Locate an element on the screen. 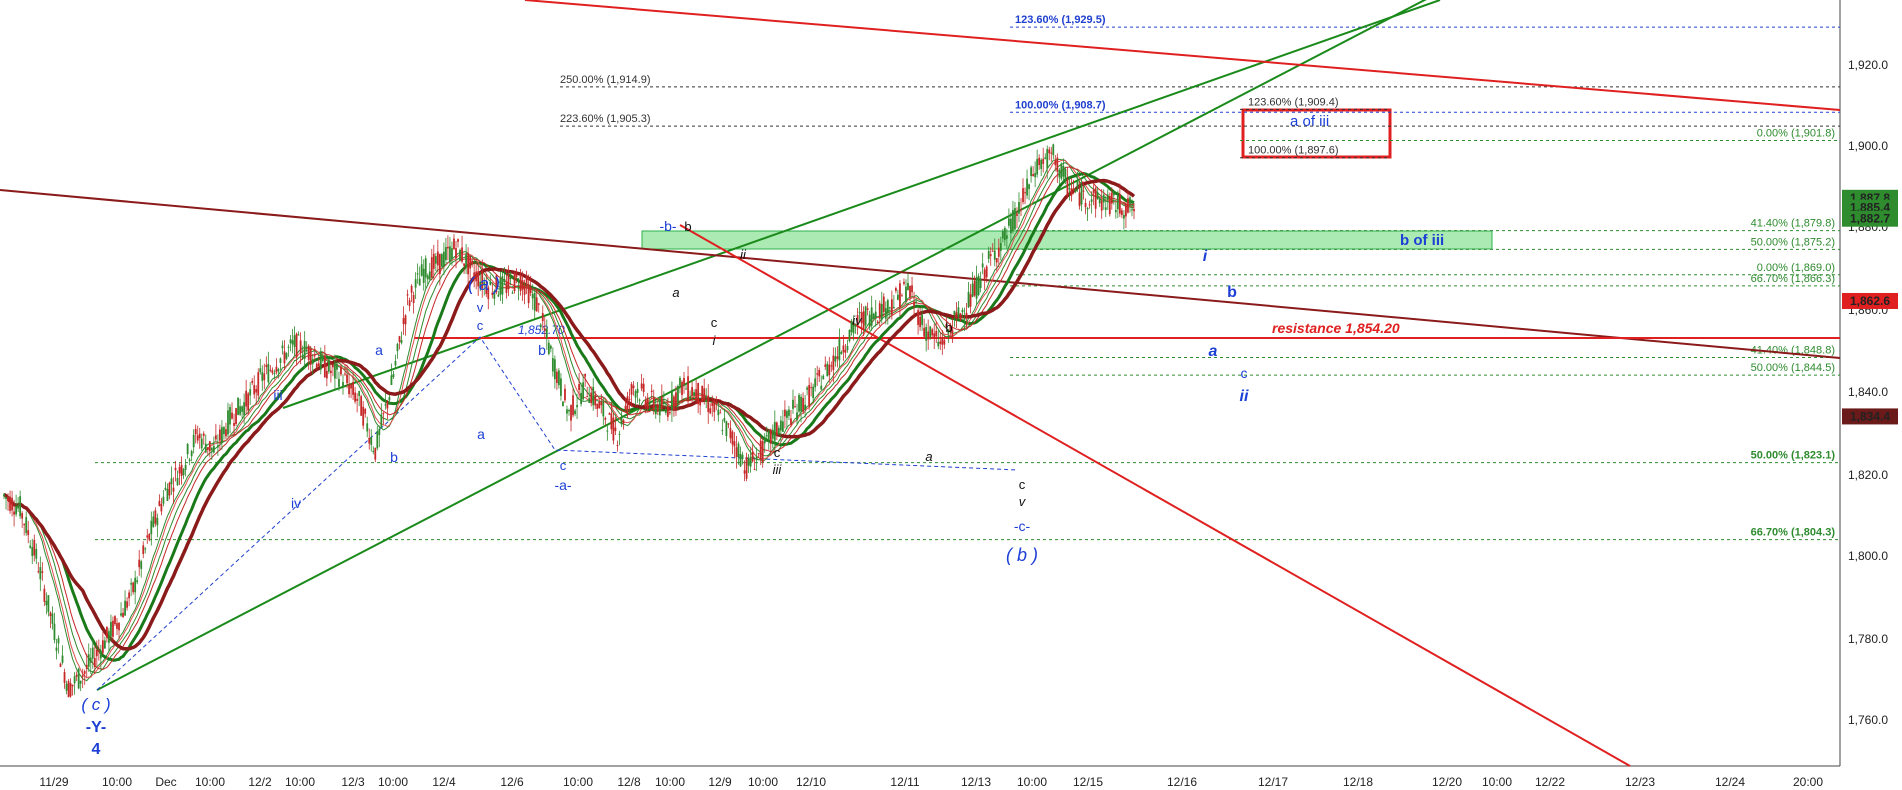 The width and height of the screenshot is (1902, 790). x-tick-label: 12/3 is located at coordinates (353, 782).